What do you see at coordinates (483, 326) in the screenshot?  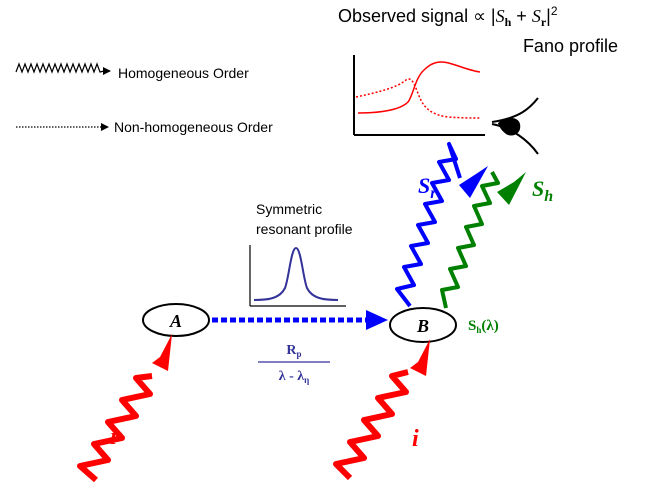 I see `s-h-lambda-label: Sh(λ)` at bounding box center [483, 326].